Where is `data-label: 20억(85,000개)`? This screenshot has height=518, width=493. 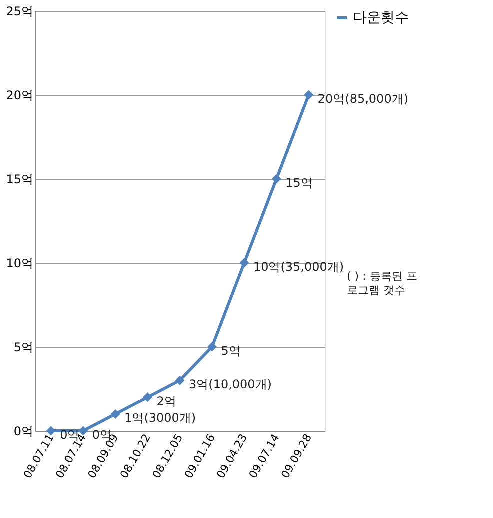
data-label: 20억(85,000개) is located at coordinates (363, 99).